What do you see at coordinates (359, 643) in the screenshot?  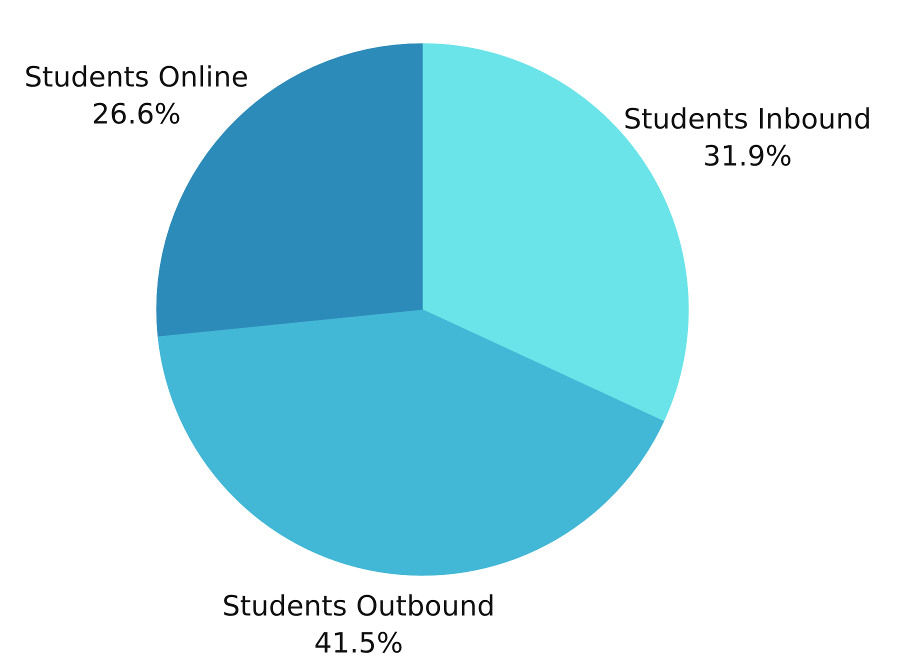 I see `data-label: 41.5%` at bounding box center [359, 643].